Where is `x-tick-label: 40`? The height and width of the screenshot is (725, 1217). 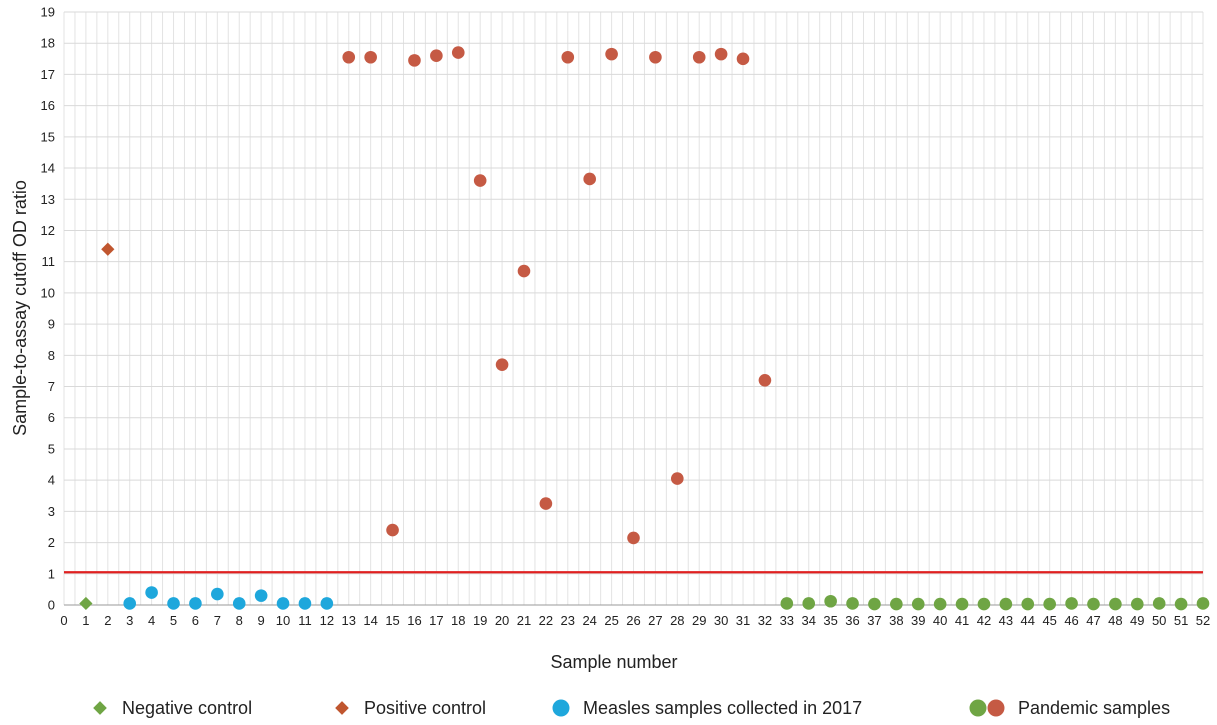 x-tick-label: 40 is located at coordinates (940, 620).